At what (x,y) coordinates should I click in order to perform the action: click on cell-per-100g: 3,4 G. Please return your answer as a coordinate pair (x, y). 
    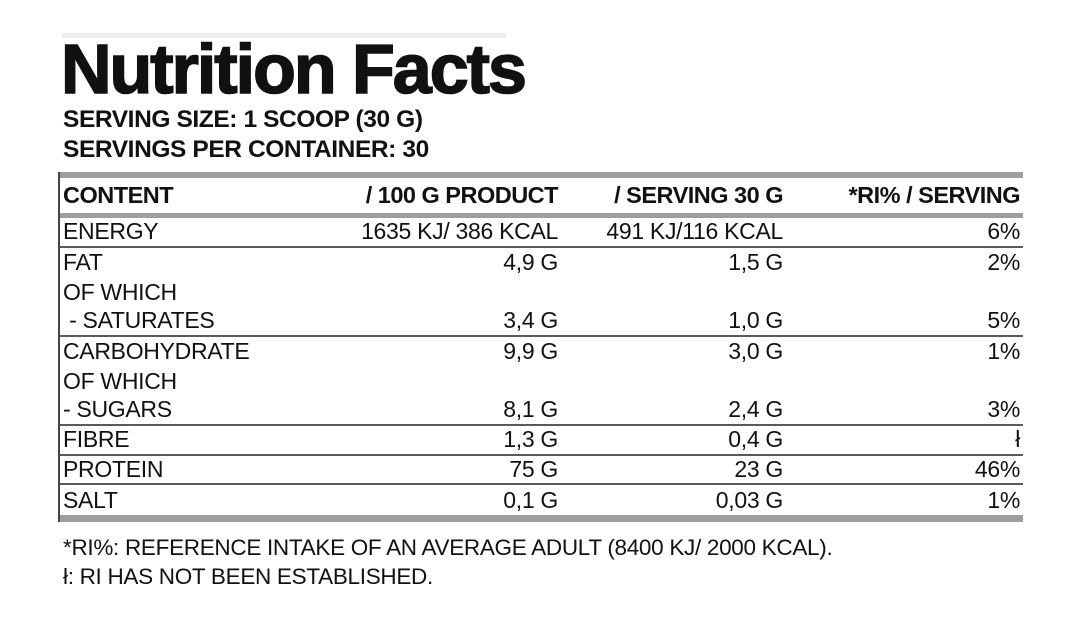
    Looking at the image, I should click on (530, 320).